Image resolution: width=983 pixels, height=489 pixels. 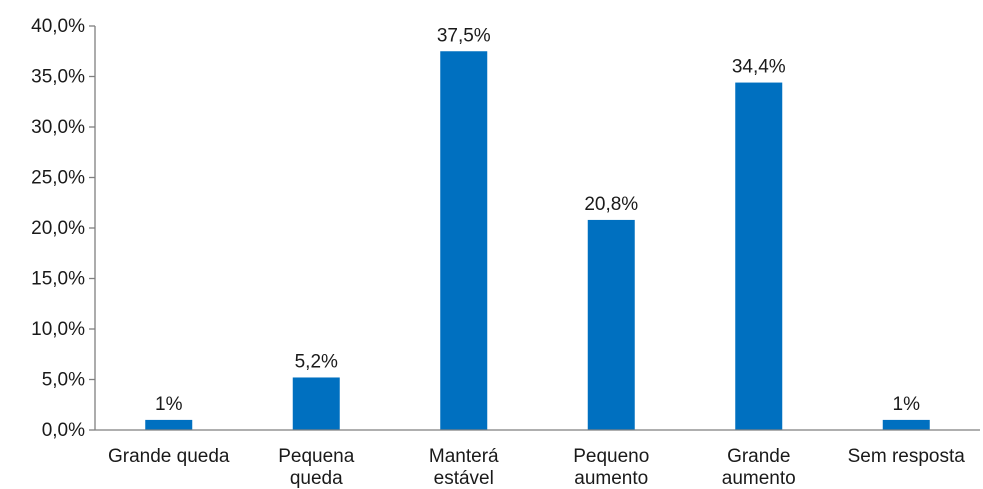 I want to click on x-category-label: Grande queda, so click(x=169, y=456).